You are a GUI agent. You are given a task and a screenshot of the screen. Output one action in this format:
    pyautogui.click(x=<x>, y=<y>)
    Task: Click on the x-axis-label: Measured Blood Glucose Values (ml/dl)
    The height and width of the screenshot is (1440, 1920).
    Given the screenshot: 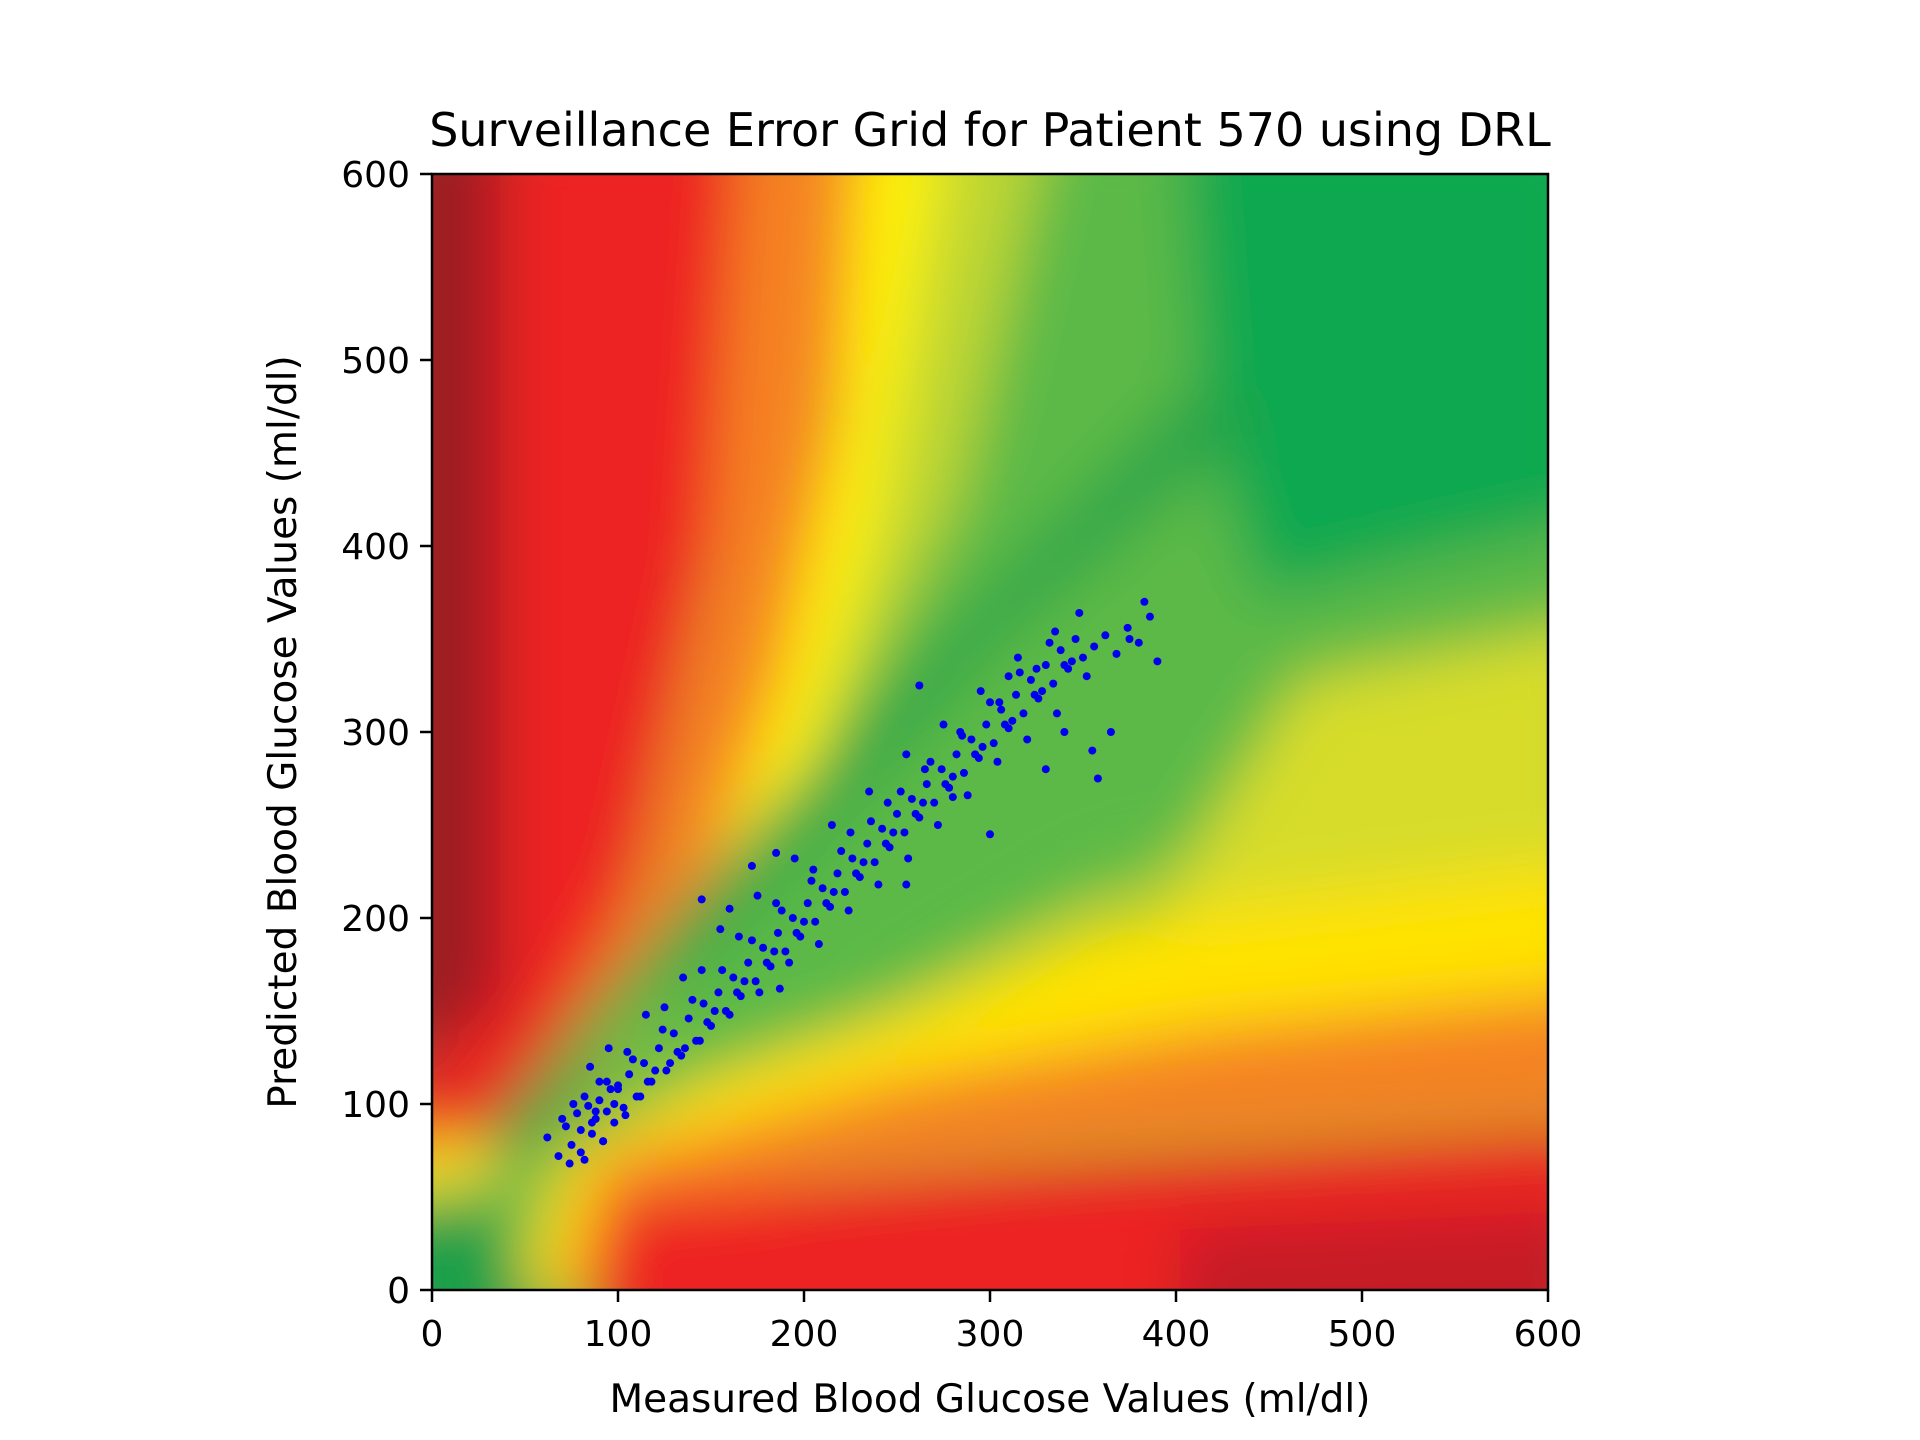 What is the action you would take?
    pyautogui.click(x=990, y=1399)
    